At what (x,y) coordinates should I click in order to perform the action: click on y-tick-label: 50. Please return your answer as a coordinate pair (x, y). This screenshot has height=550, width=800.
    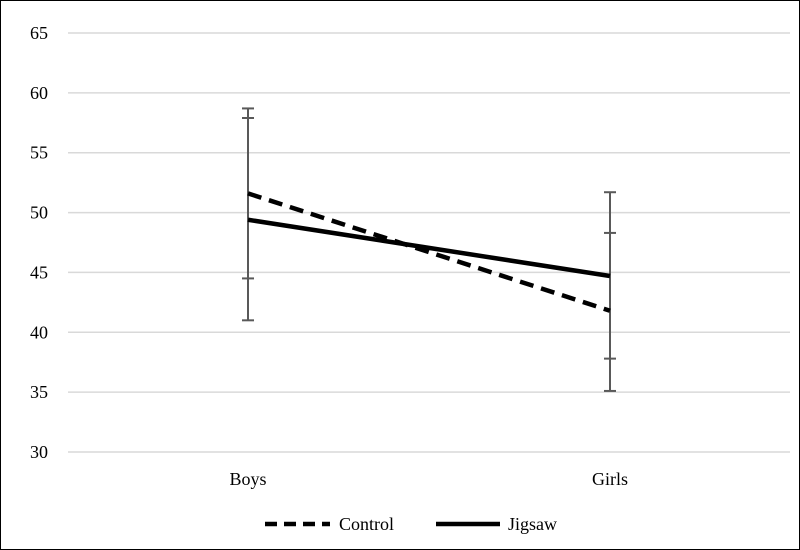
    Looking at the image, I should click on (39, 213).